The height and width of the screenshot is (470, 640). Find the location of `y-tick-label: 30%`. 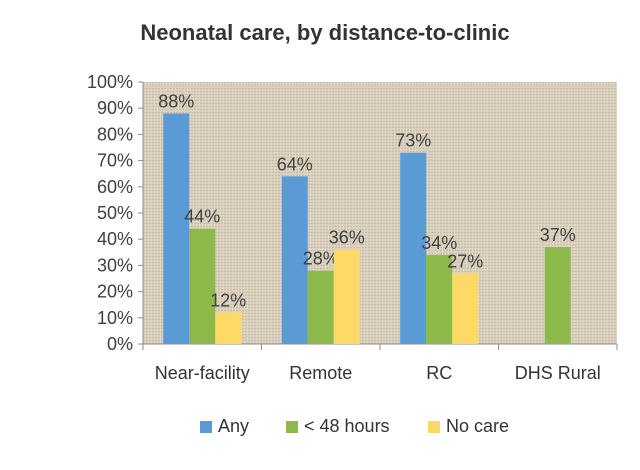

y-tick-label: 30% is located at coordinates (115, 265).